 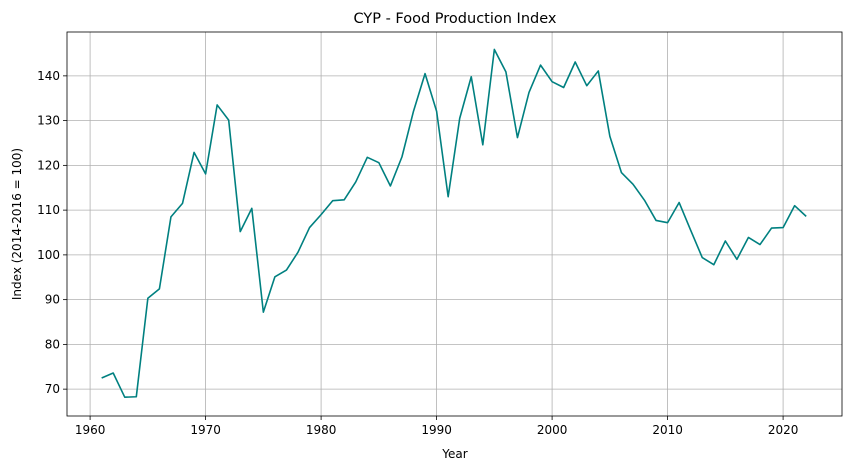 I want to click on y-tick-label: 120, so click(x=48, y=165).